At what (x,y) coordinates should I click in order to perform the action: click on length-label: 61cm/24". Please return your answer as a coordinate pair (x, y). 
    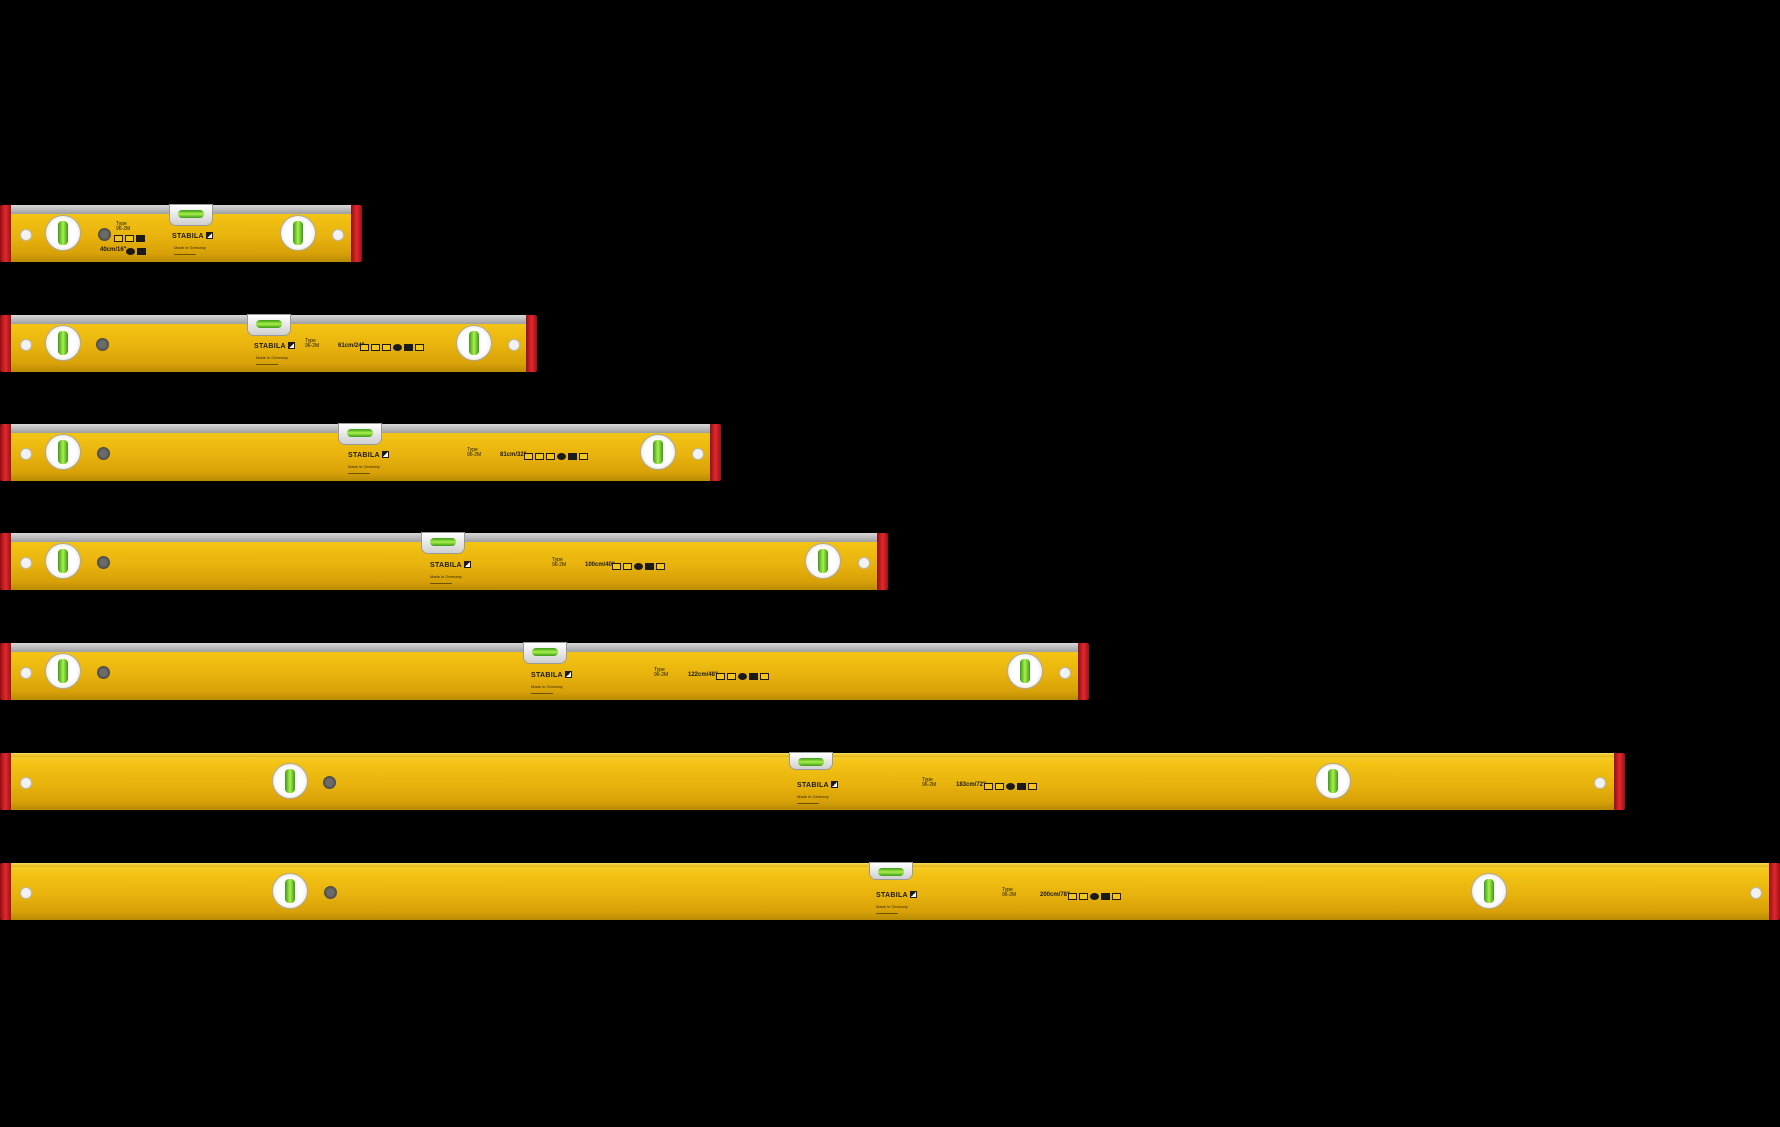
    Looking at the image, I should click on (351, 346).